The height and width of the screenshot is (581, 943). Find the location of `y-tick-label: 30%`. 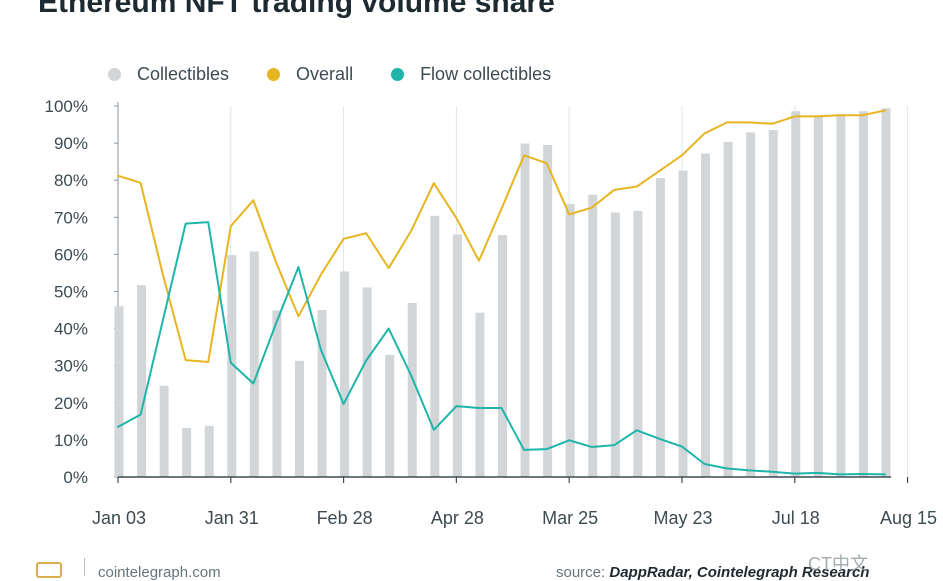

y-tick-label: 30% is located at coordinates (71, 366).